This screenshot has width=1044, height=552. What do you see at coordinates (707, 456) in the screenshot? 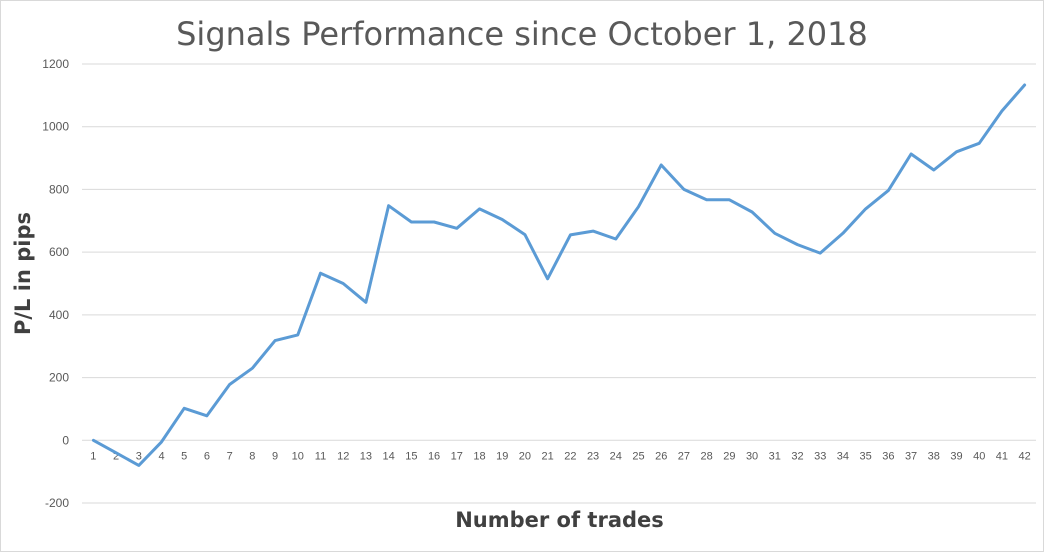
I see `x-tick-label: 28` at bounding box center [707, 456].